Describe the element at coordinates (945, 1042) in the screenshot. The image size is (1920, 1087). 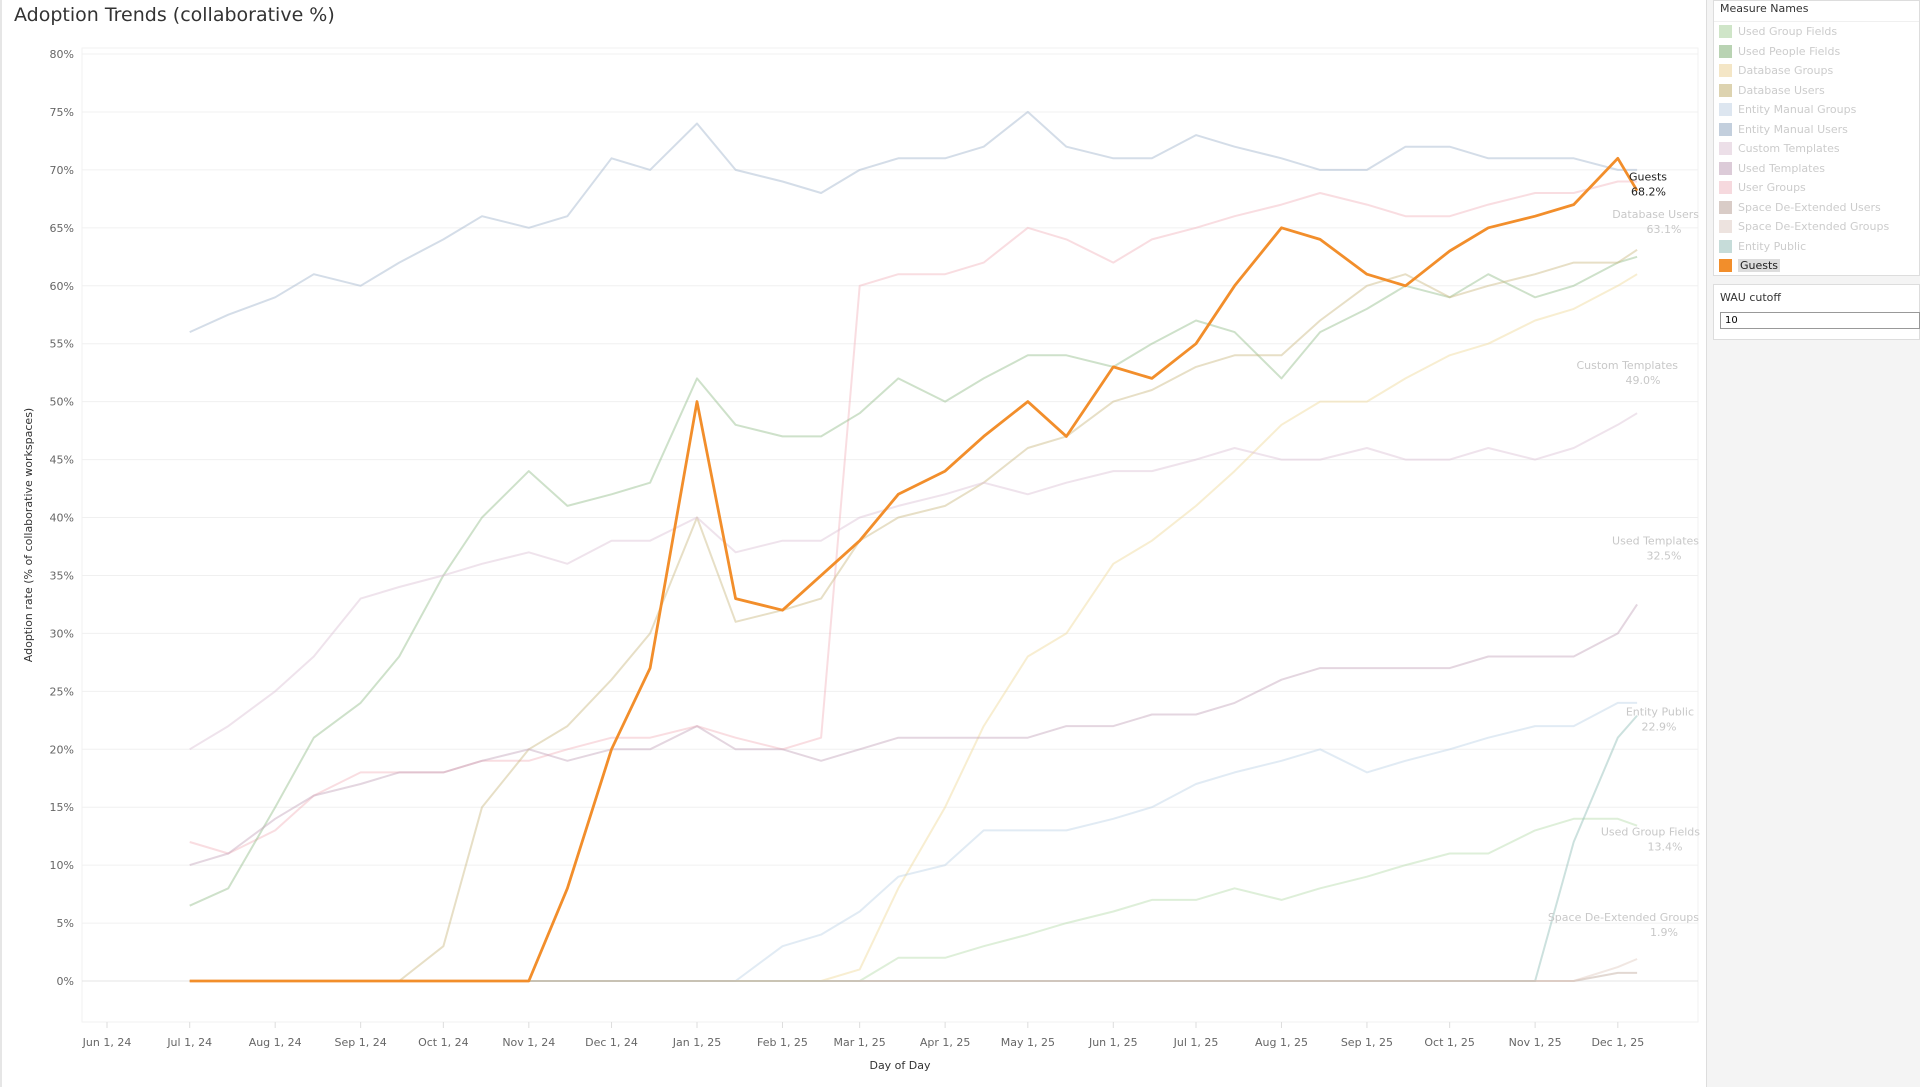
I see `x-tick-label: Apr 1, 25` at that location.